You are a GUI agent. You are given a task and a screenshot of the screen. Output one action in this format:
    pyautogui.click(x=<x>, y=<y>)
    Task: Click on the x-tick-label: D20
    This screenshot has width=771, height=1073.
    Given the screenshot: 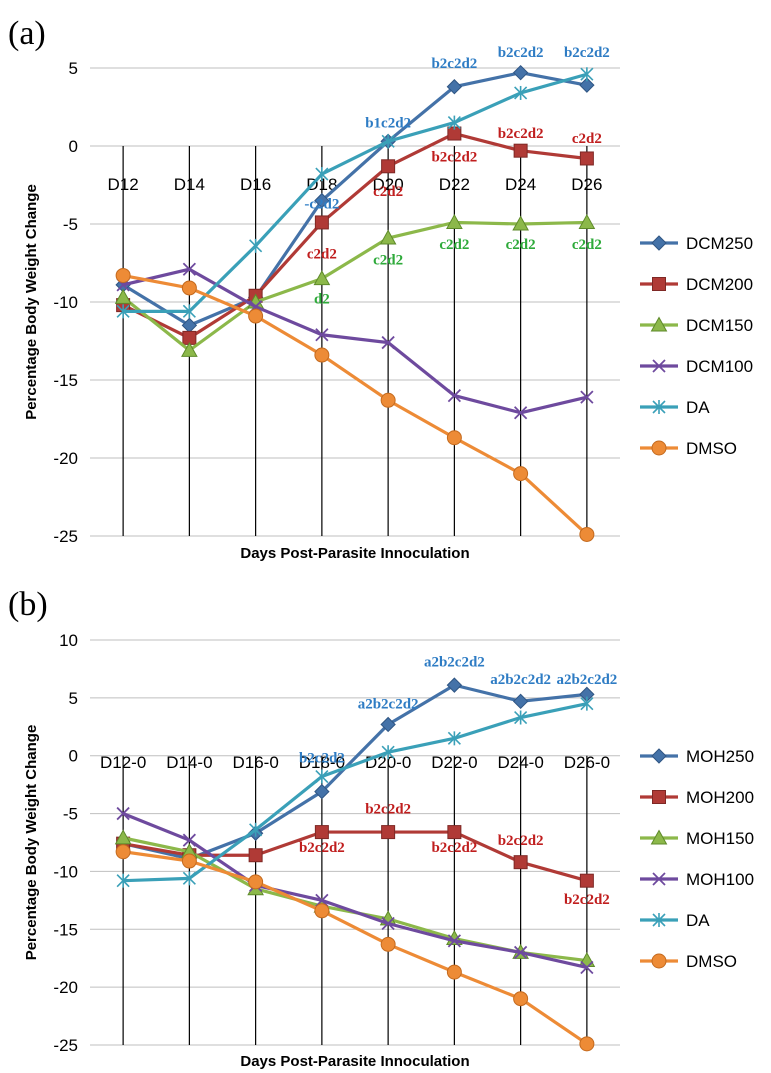 What is the action you would take?
    pyautogui.click(x=388, y=184)
    